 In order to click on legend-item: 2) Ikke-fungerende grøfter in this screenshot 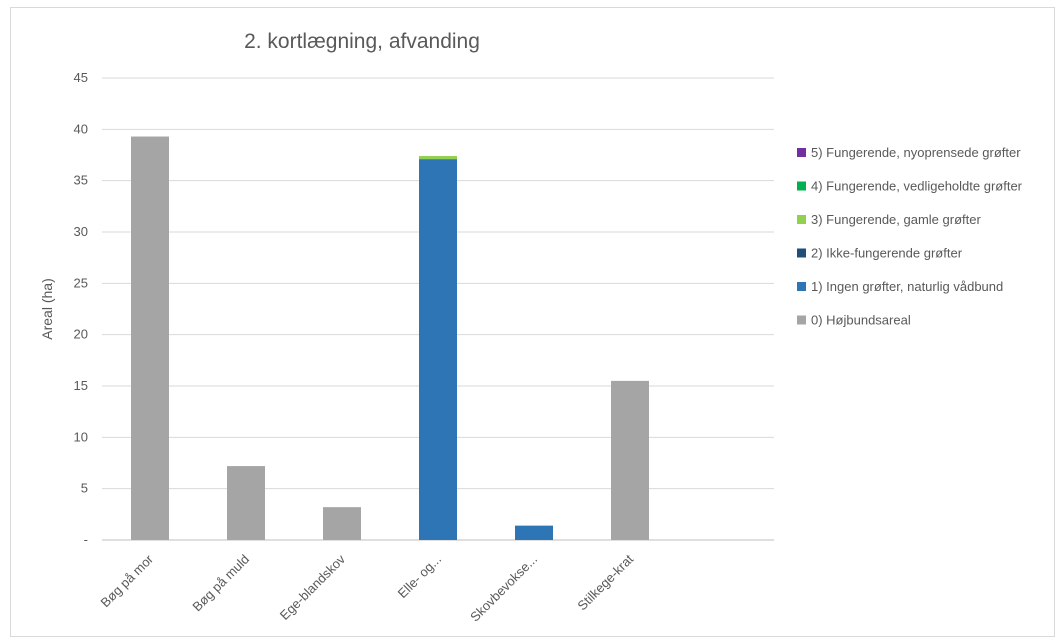, I will do `click(880, 253)`.